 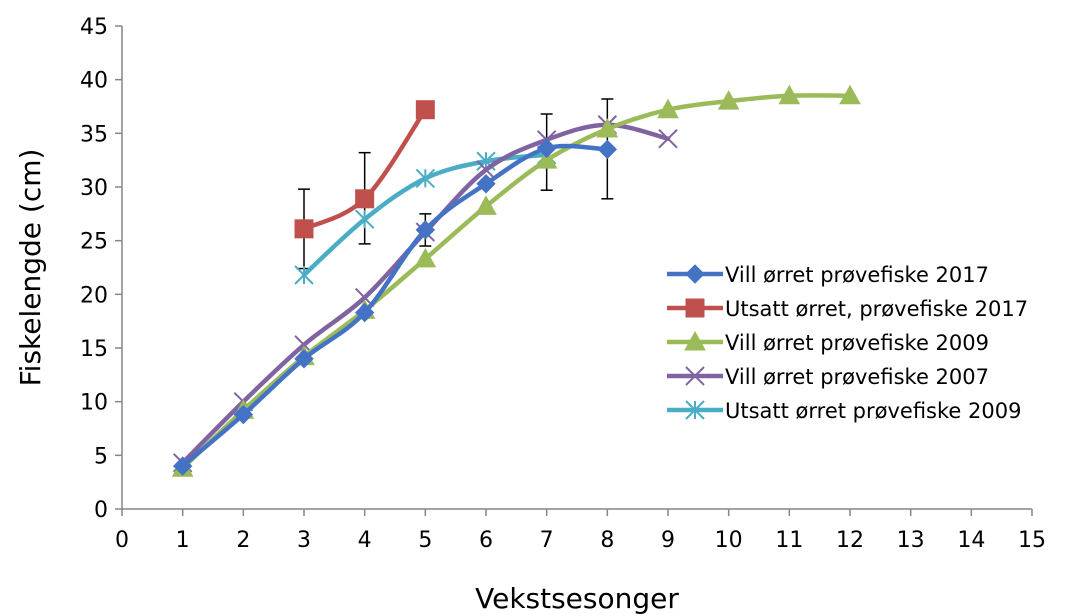 What do you see at coordinates (101, 510) in the screenshot?
I see `y-tick-label: 0` at bounding box center [101, 510].